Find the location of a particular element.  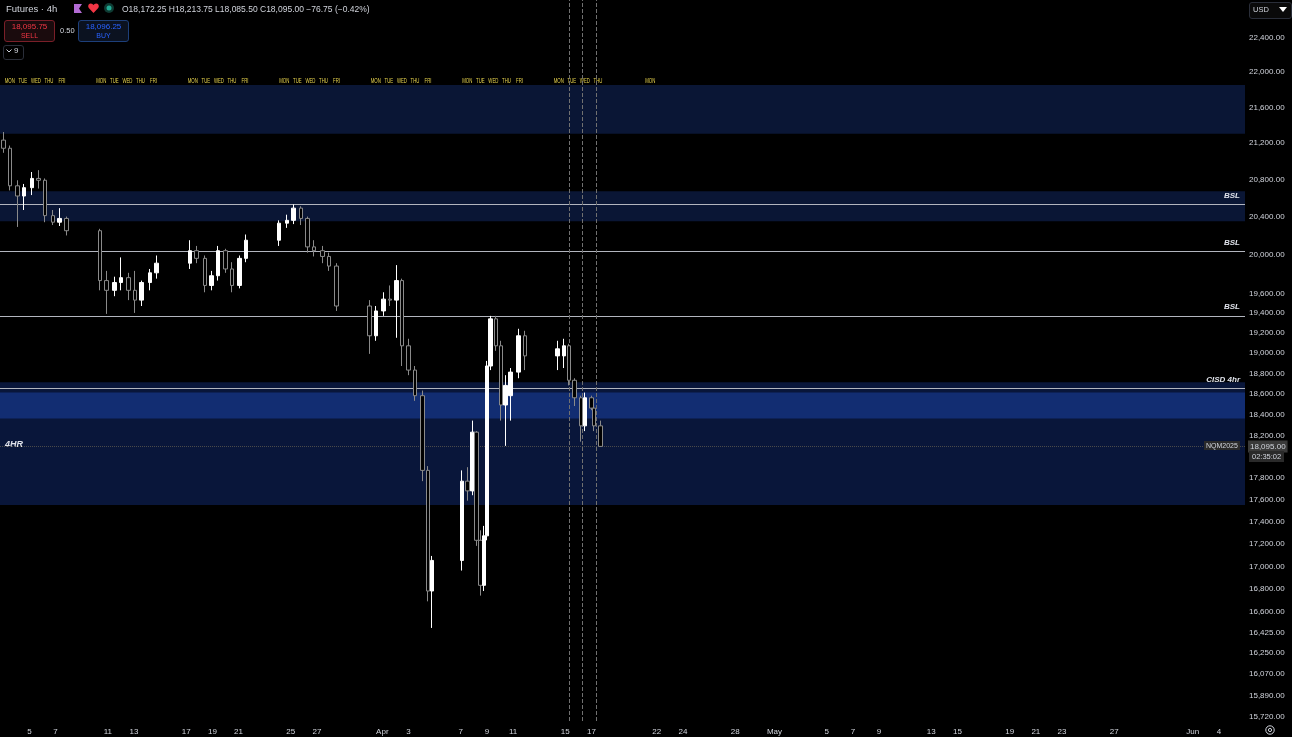

annotation: 9 is located at coordinates (16, 50).